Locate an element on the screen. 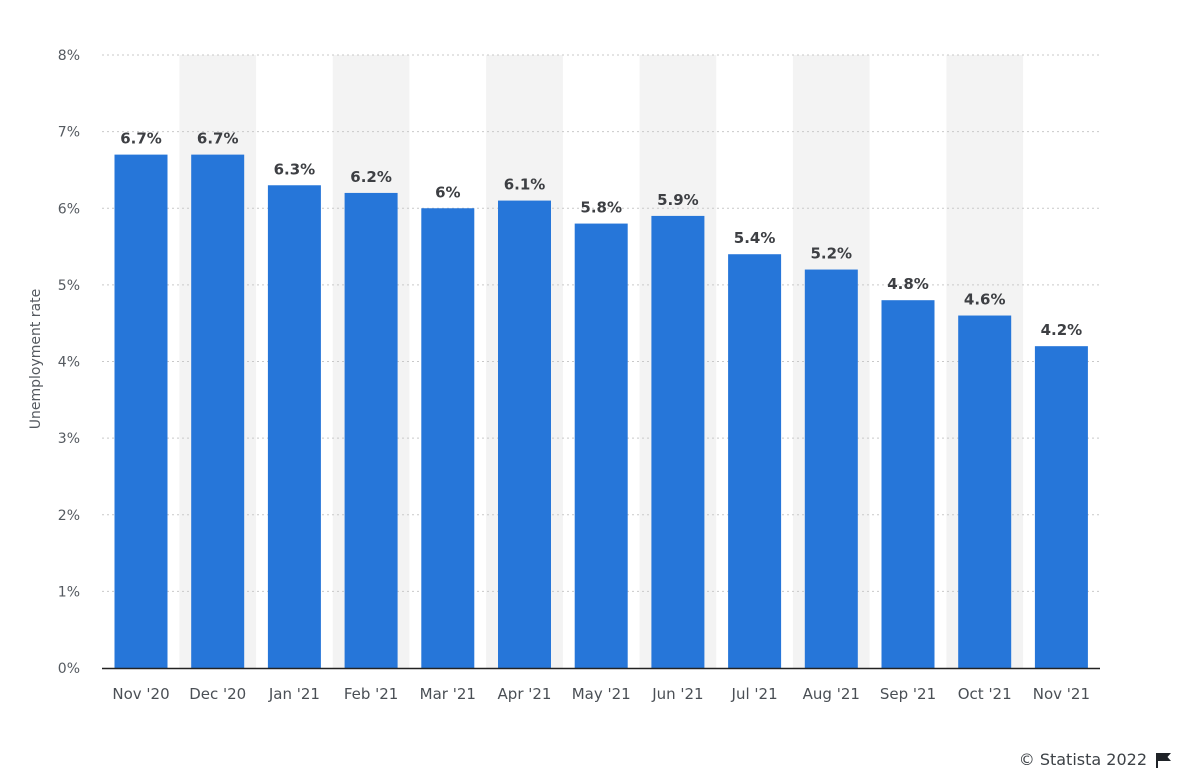 This screenshot has width=1189, height=779. y-tick-label: 8% is located at coordinates (69, 56).